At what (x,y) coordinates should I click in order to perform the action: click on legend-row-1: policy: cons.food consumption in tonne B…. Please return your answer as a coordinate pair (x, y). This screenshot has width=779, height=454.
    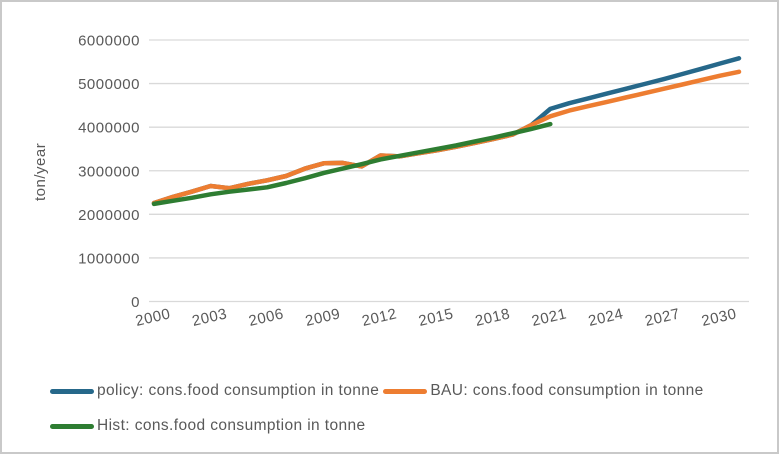
    Looking at the image, I should click on (405, 391).